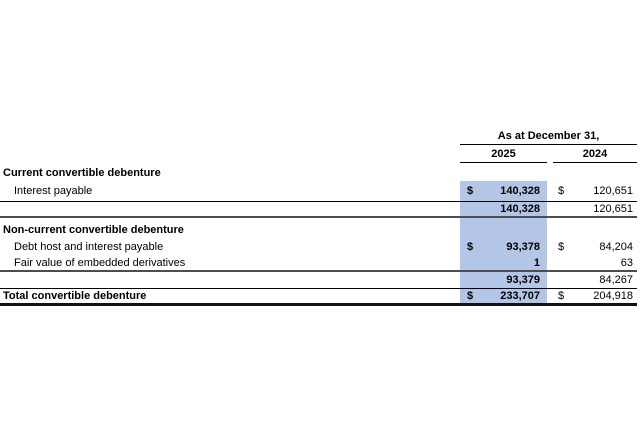 This screenshot has height=440, width=640. What do you see at coordinates (100, 262) in the screenshot?
I see `row-label: Fair value of embedded derivatives` at bounding box center [100, 262].